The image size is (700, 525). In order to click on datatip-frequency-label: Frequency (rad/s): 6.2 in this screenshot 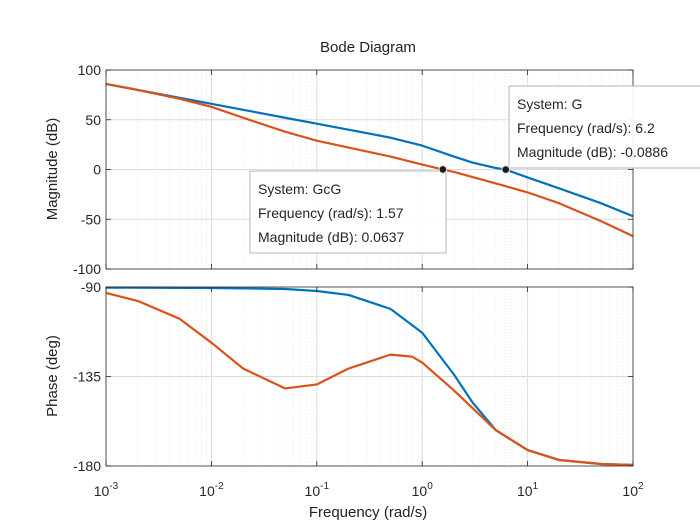, I will do `click(586, 128)`.